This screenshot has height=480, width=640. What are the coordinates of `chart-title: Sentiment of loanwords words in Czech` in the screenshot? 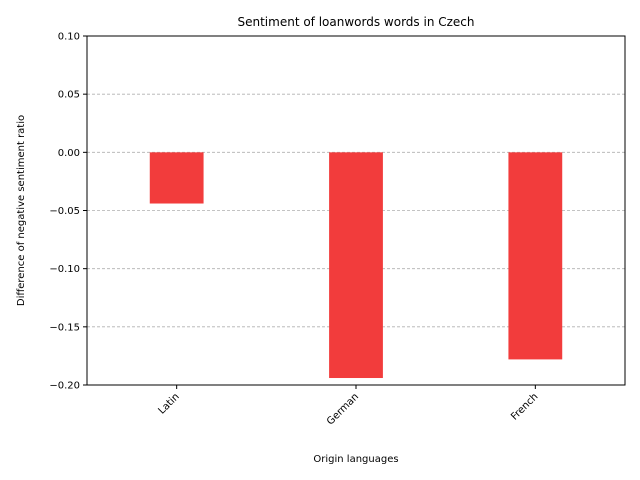 It's located at (356, 22).